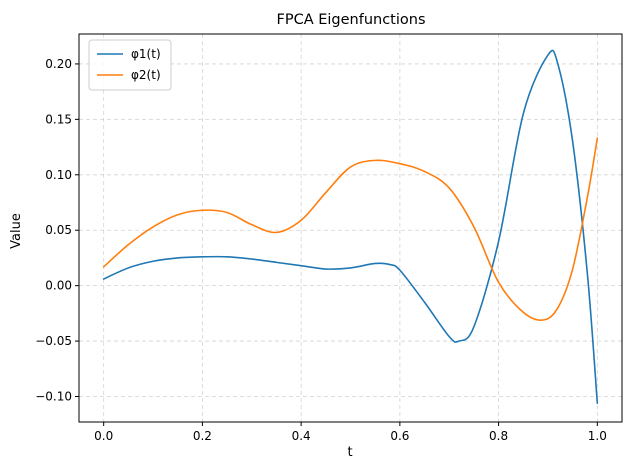 The width and height of the screenshot is (630, 474). Describe the element at coordinates (146, 75) in the screenshot. I see `legend-label: φ2(t)` at that location.